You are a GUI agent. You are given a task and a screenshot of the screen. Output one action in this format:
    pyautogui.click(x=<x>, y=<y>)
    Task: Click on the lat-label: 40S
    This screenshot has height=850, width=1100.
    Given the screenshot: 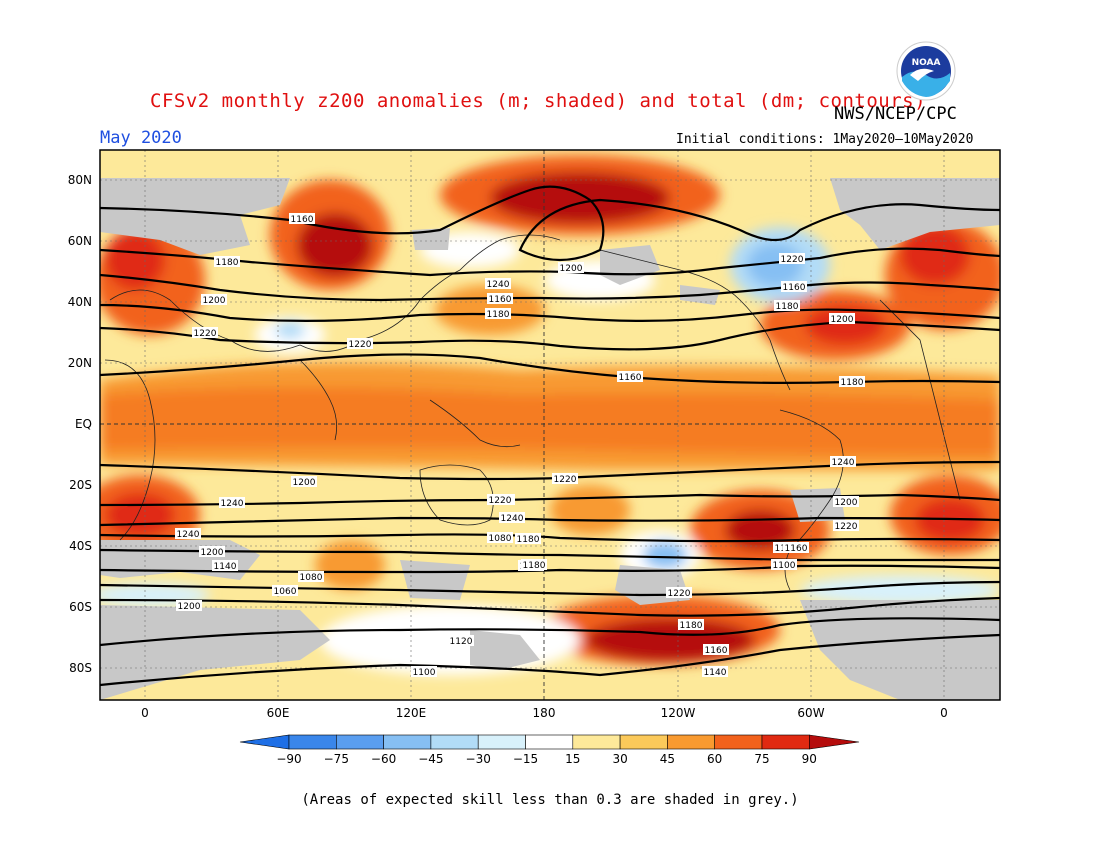 What is the action you would take?
    pyautogui.click(x=80, y=546)
    